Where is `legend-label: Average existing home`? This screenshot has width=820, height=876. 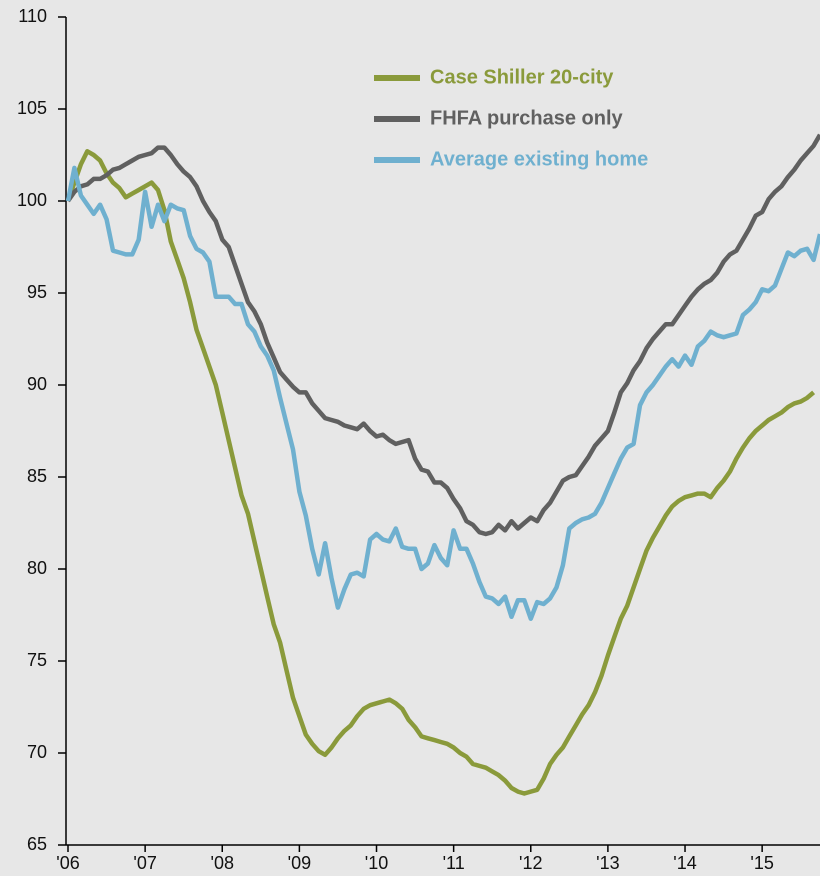
legend-label: Average existing home is located at coordinates (539, 159).